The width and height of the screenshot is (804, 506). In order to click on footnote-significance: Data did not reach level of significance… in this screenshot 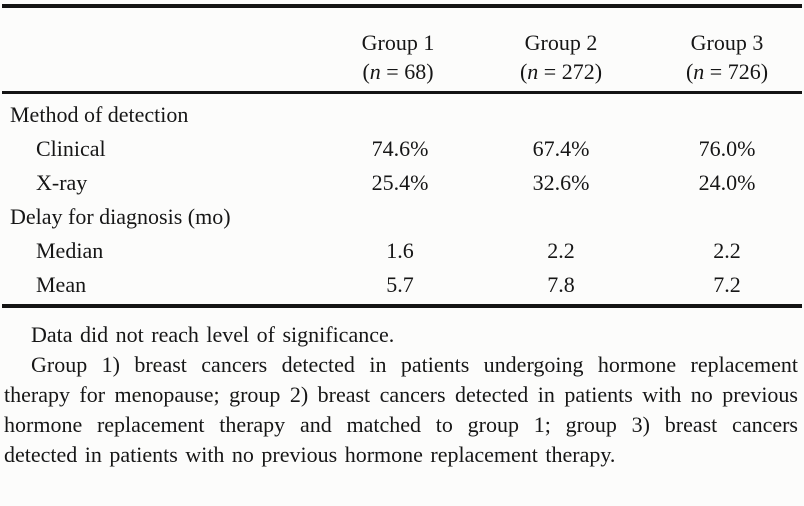, I will do `click(213, 334)`.